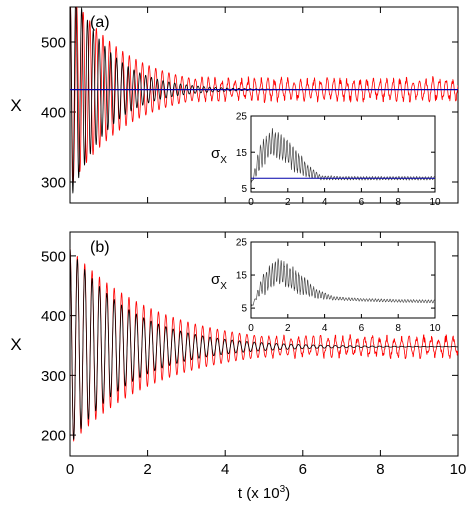 The width and height of the screenshot is (469, 508). I want to click on panel-b-inset-y-tick-label: 25, so click(242, 243).